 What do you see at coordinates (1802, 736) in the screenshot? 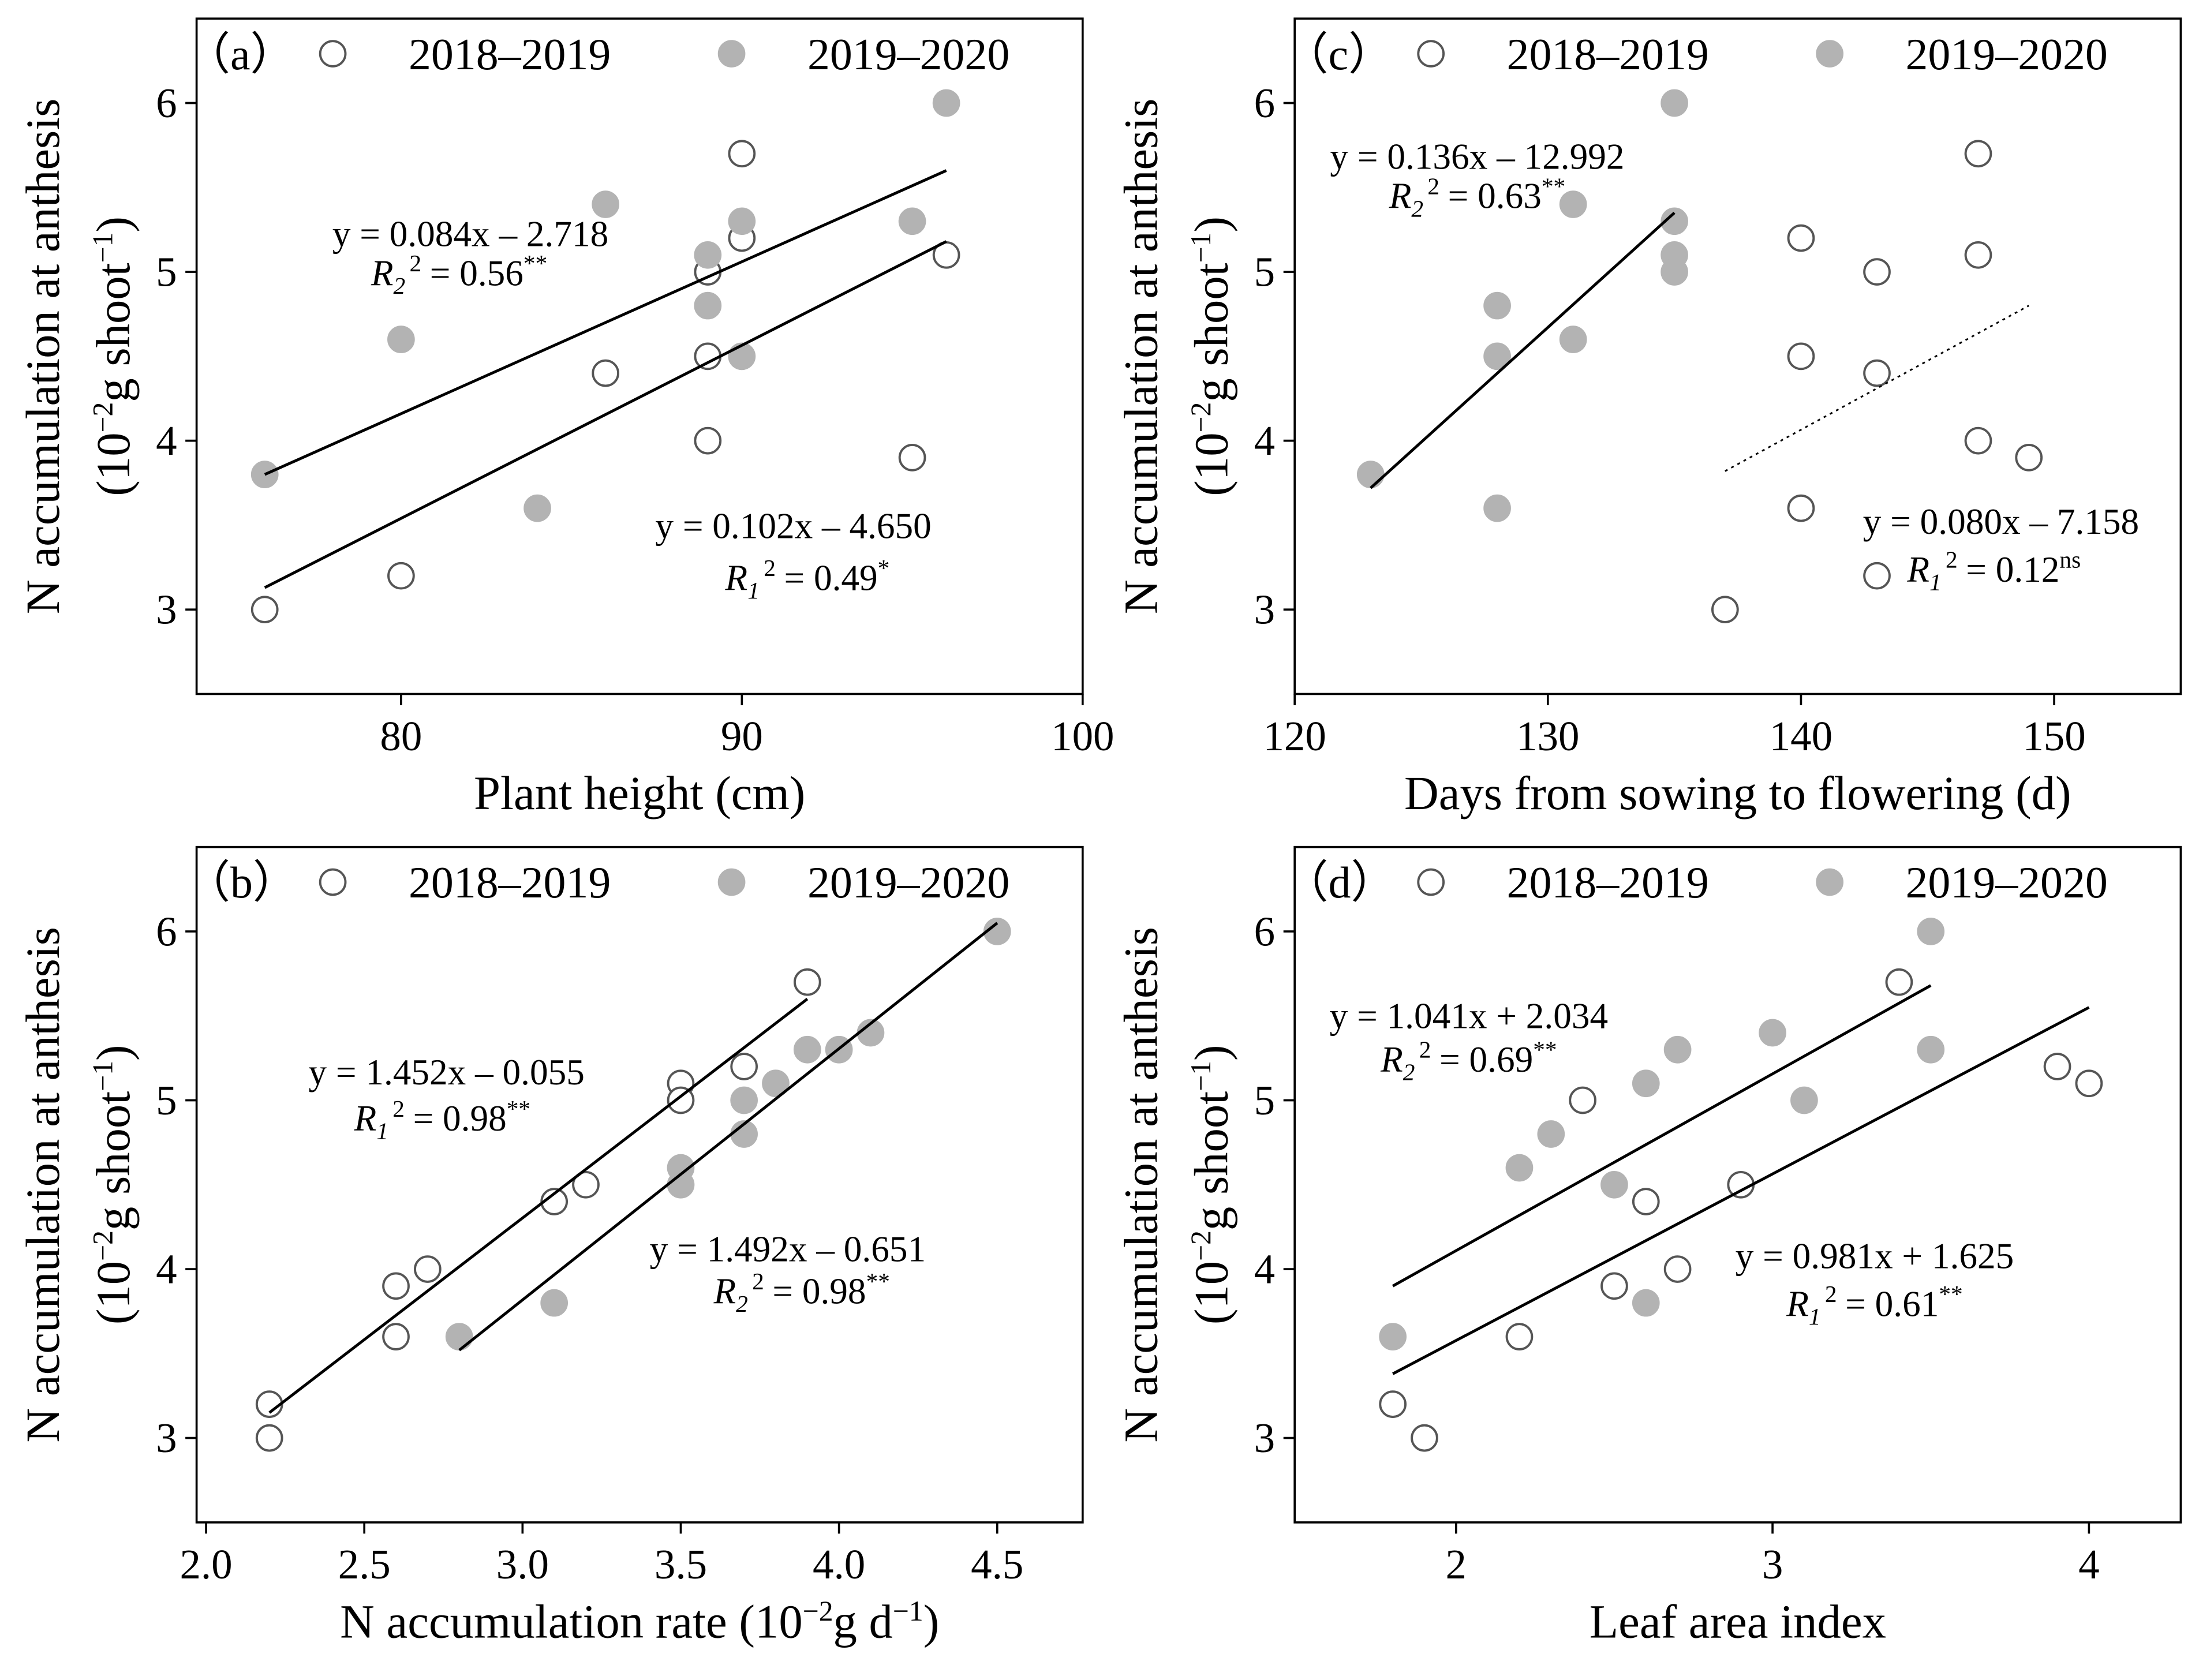
I see `x-tick-label: 140` at bounding box center [1802, 736].